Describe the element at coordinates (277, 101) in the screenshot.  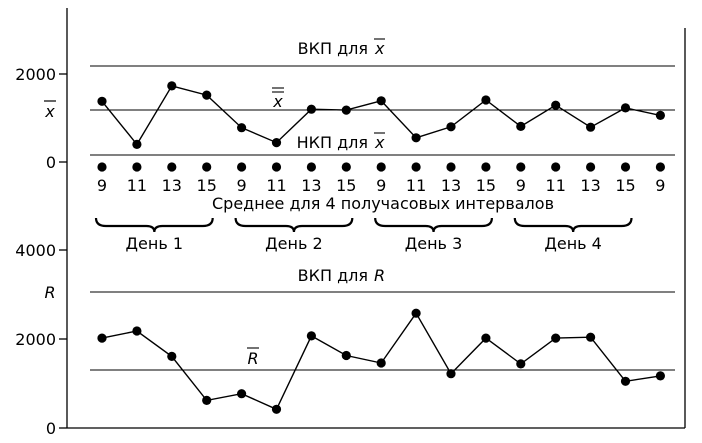
I see `center-label-xbar: x` at that location.